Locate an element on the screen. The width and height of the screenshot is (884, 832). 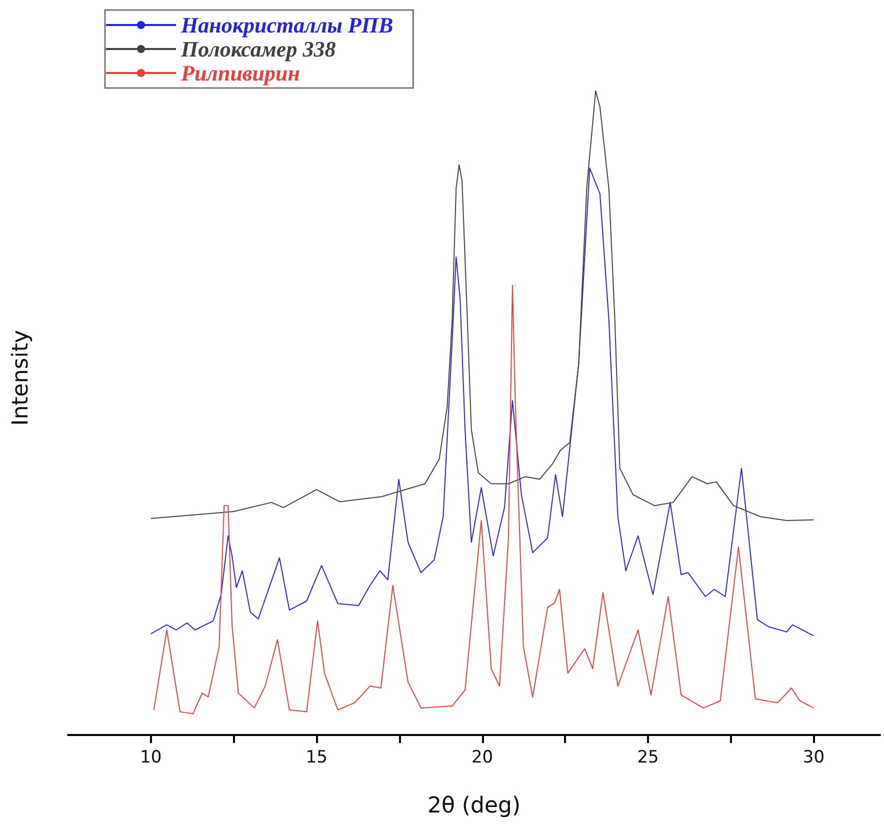
x-axis-title: 2θ (deg) is located at coordinates (474, 806).